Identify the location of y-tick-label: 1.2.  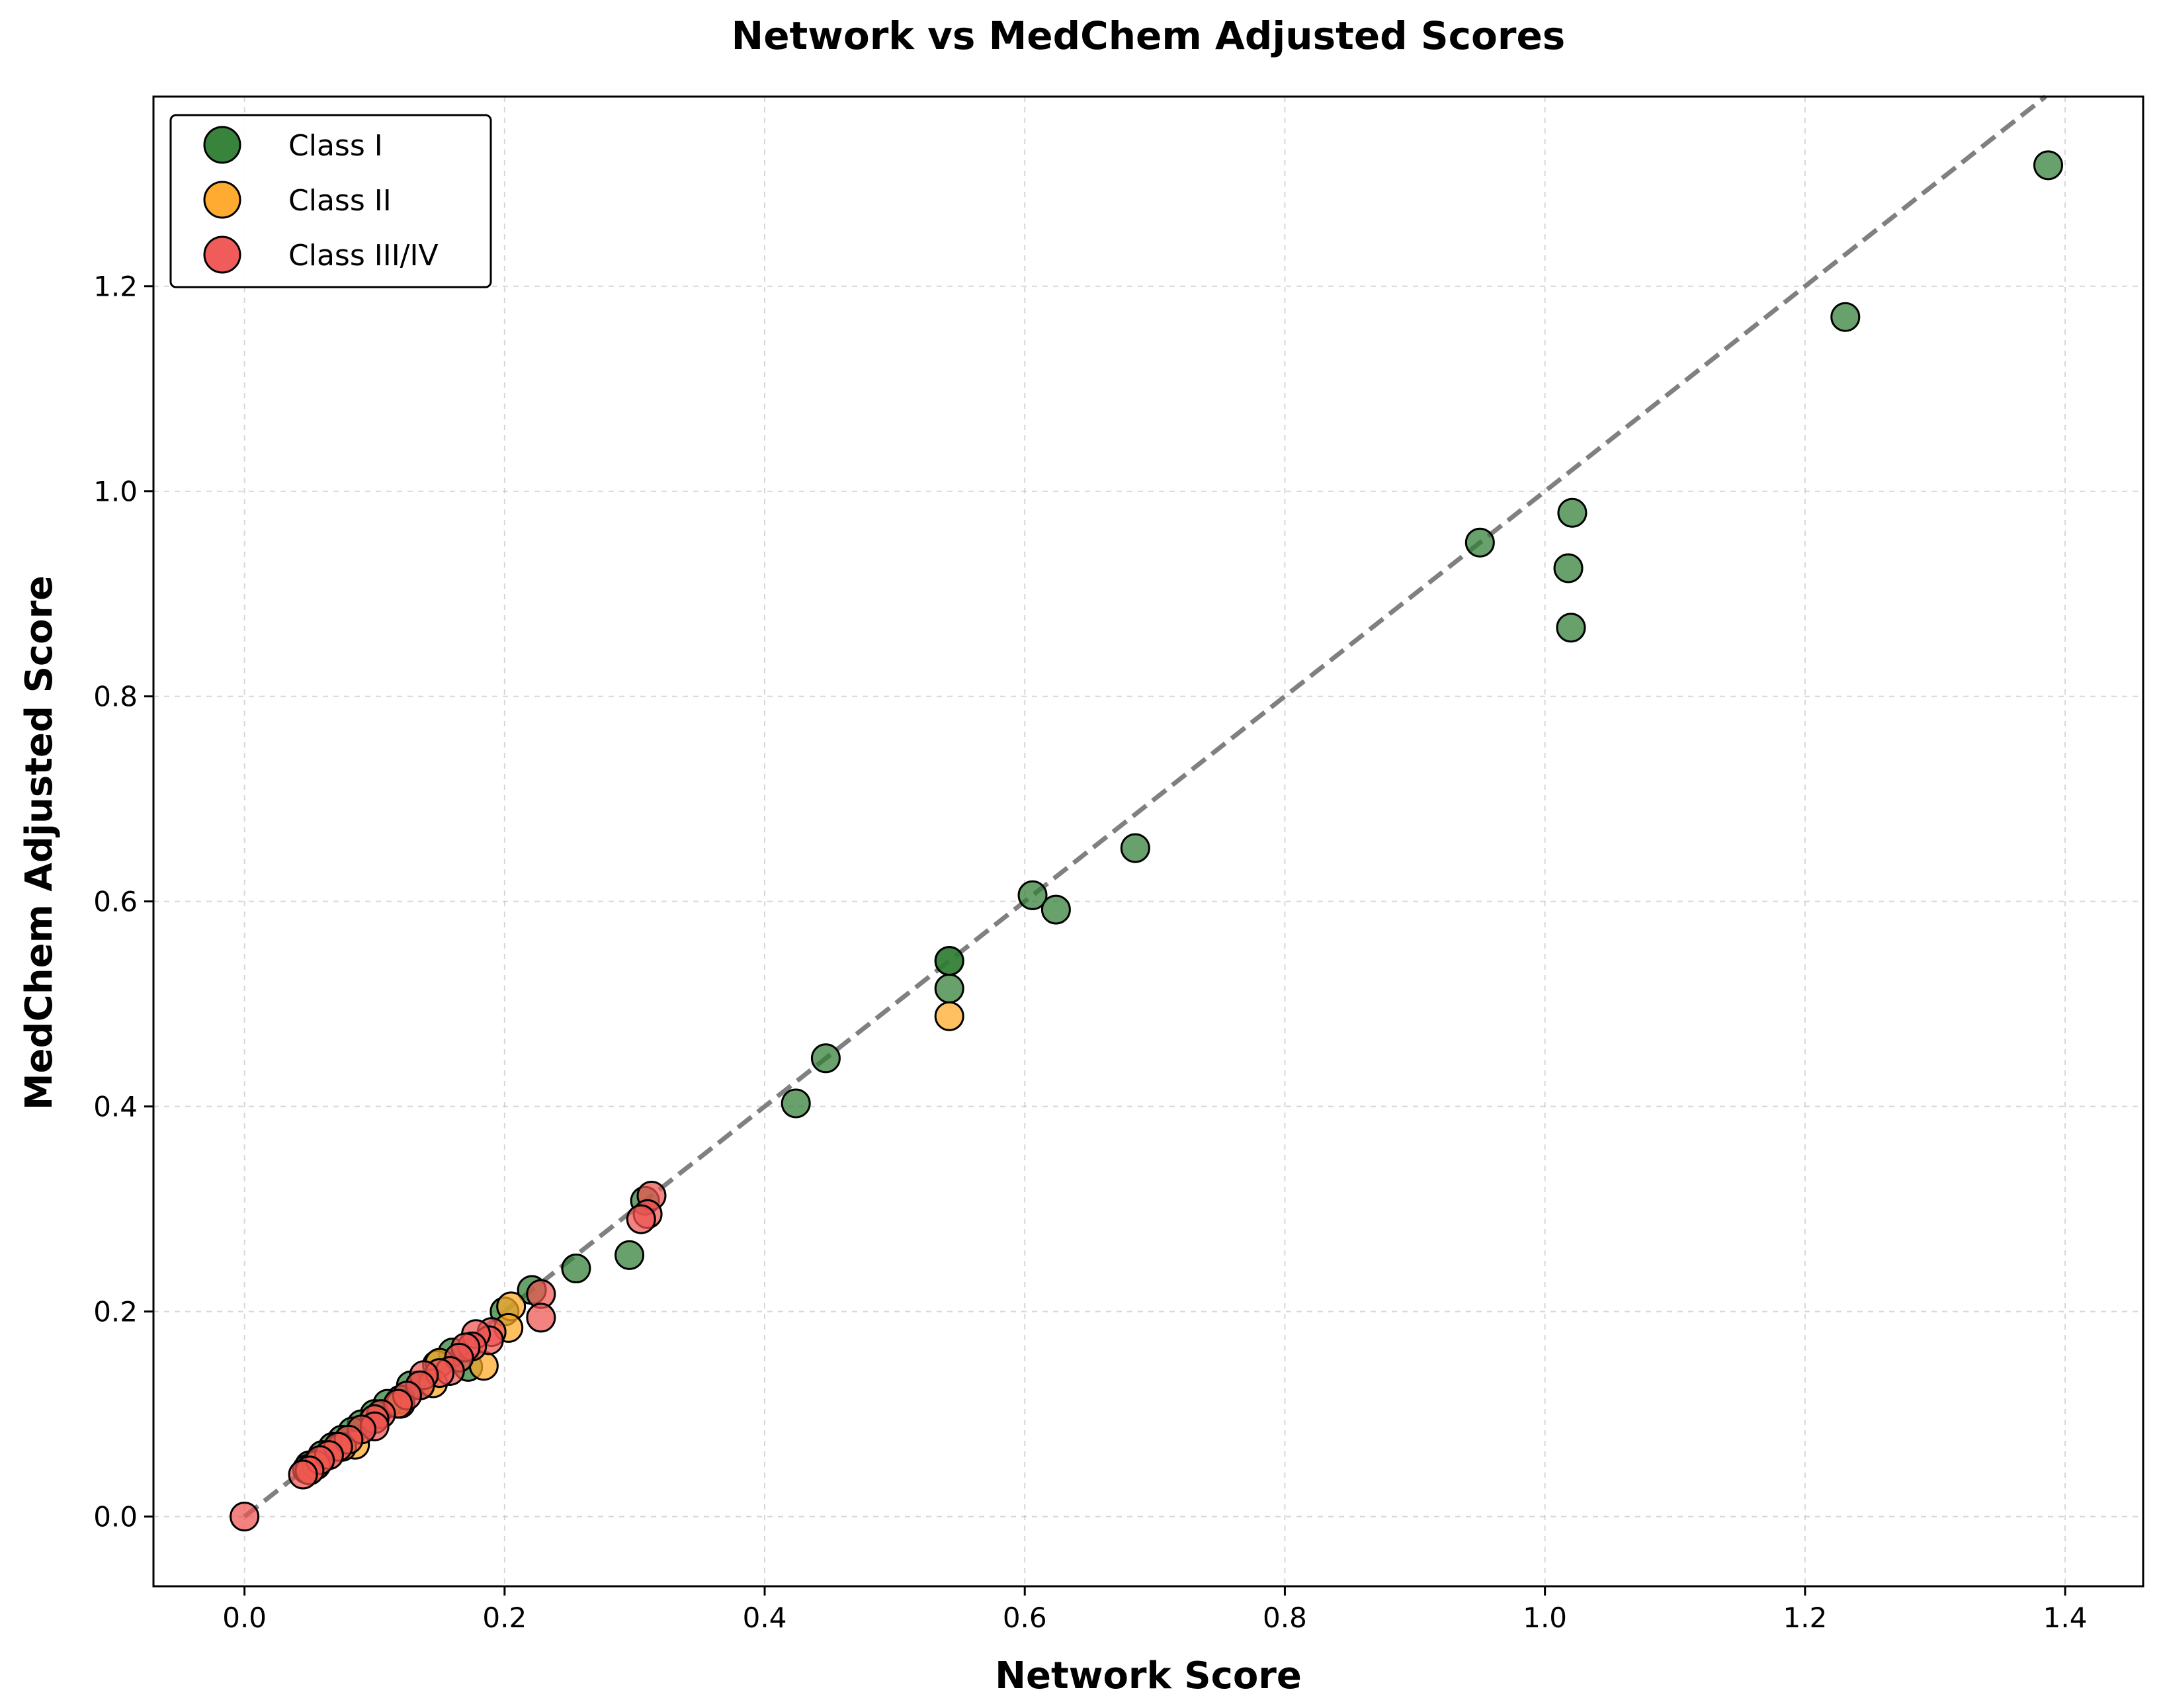
(115, 287).